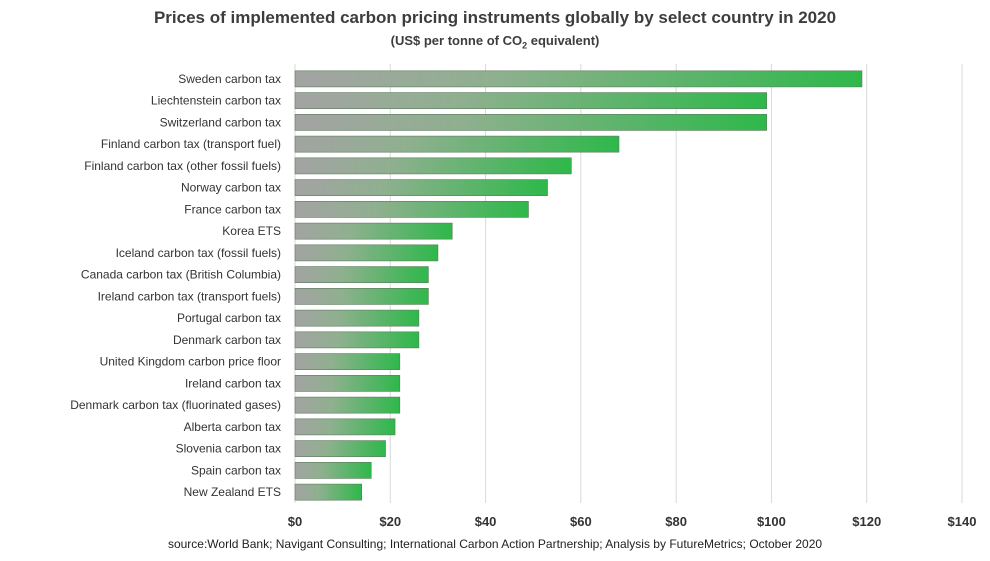 The image size is (990, 561). Describe the element at coordinates (227, 340) in the screenshot. I see `category-label: Denmark carbon tax` at that location.